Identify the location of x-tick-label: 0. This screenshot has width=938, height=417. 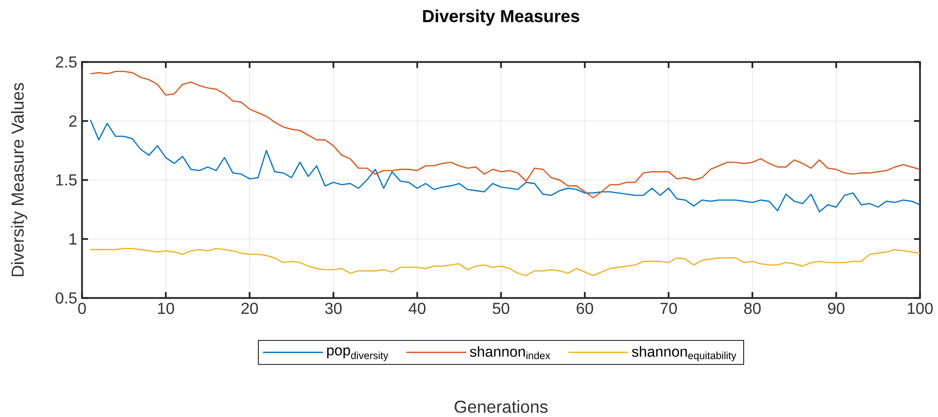
(82, 308).